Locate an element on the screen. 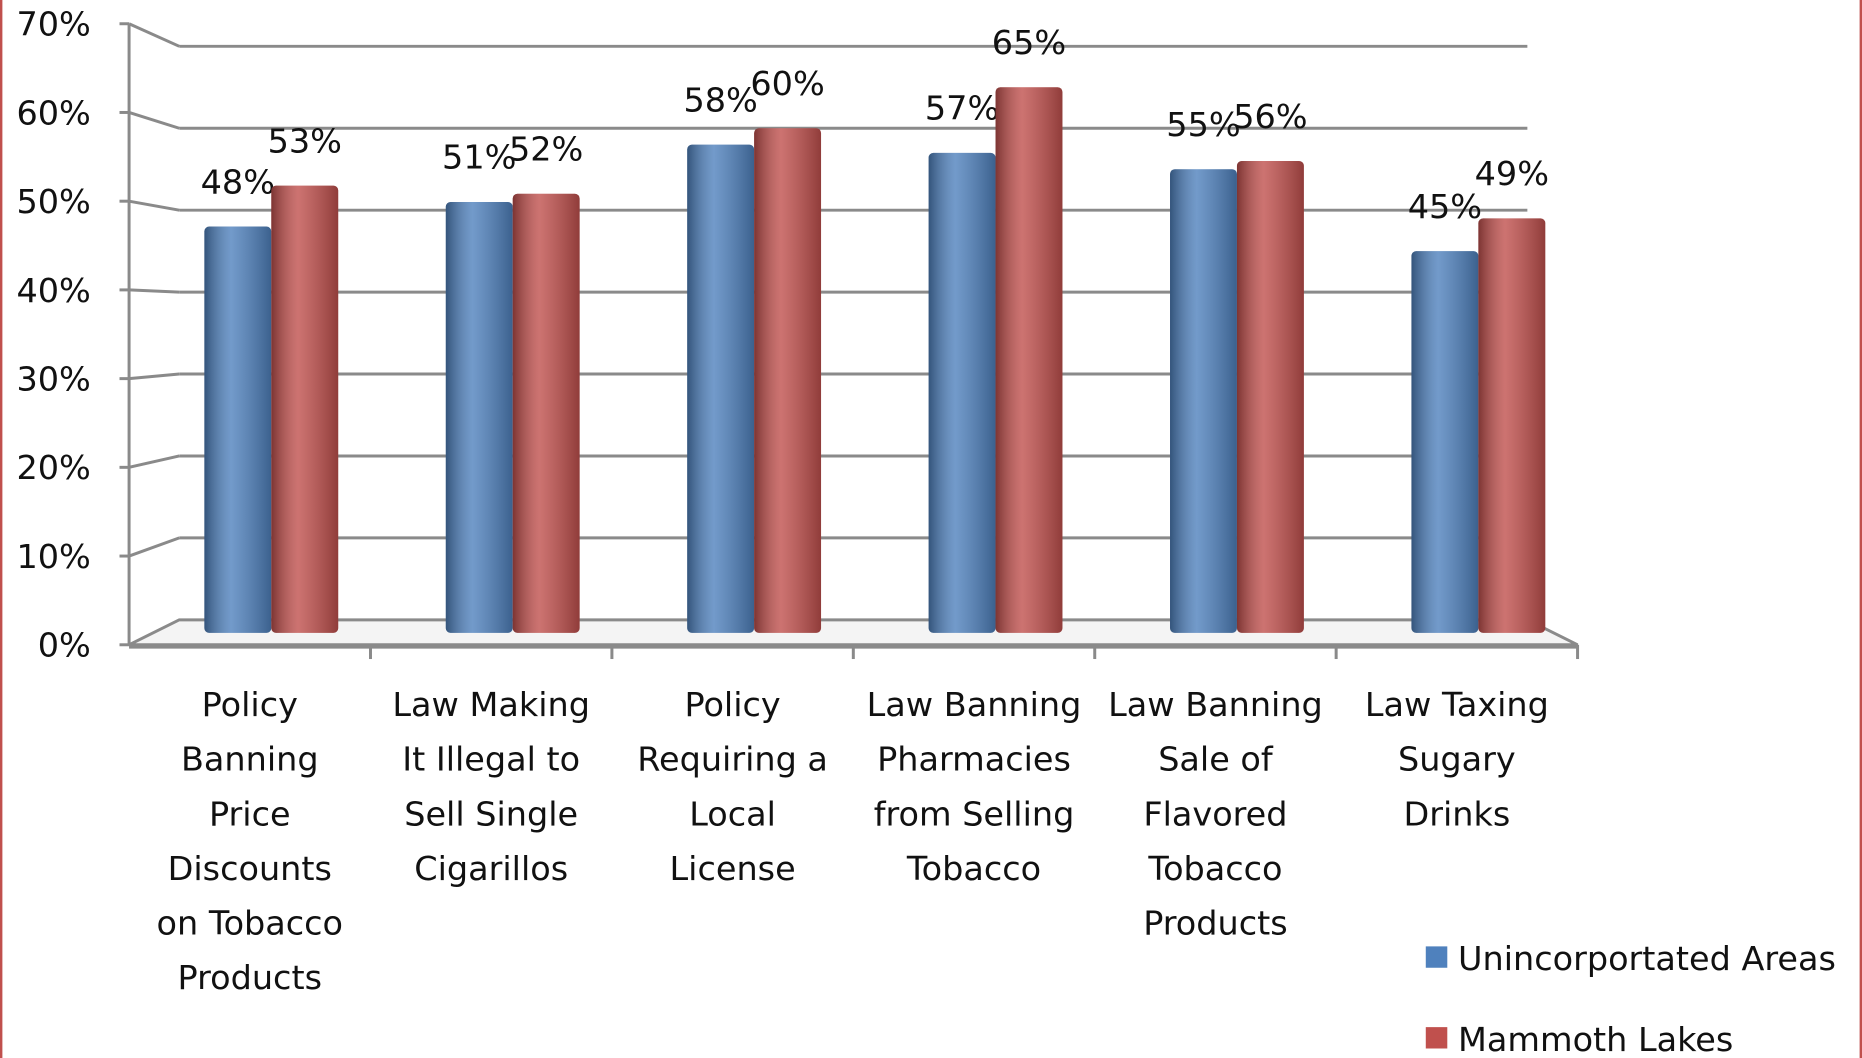 This screenshot has width=1862, height=1058. y-tick-label: 50% is located at coordinates (53, 201).